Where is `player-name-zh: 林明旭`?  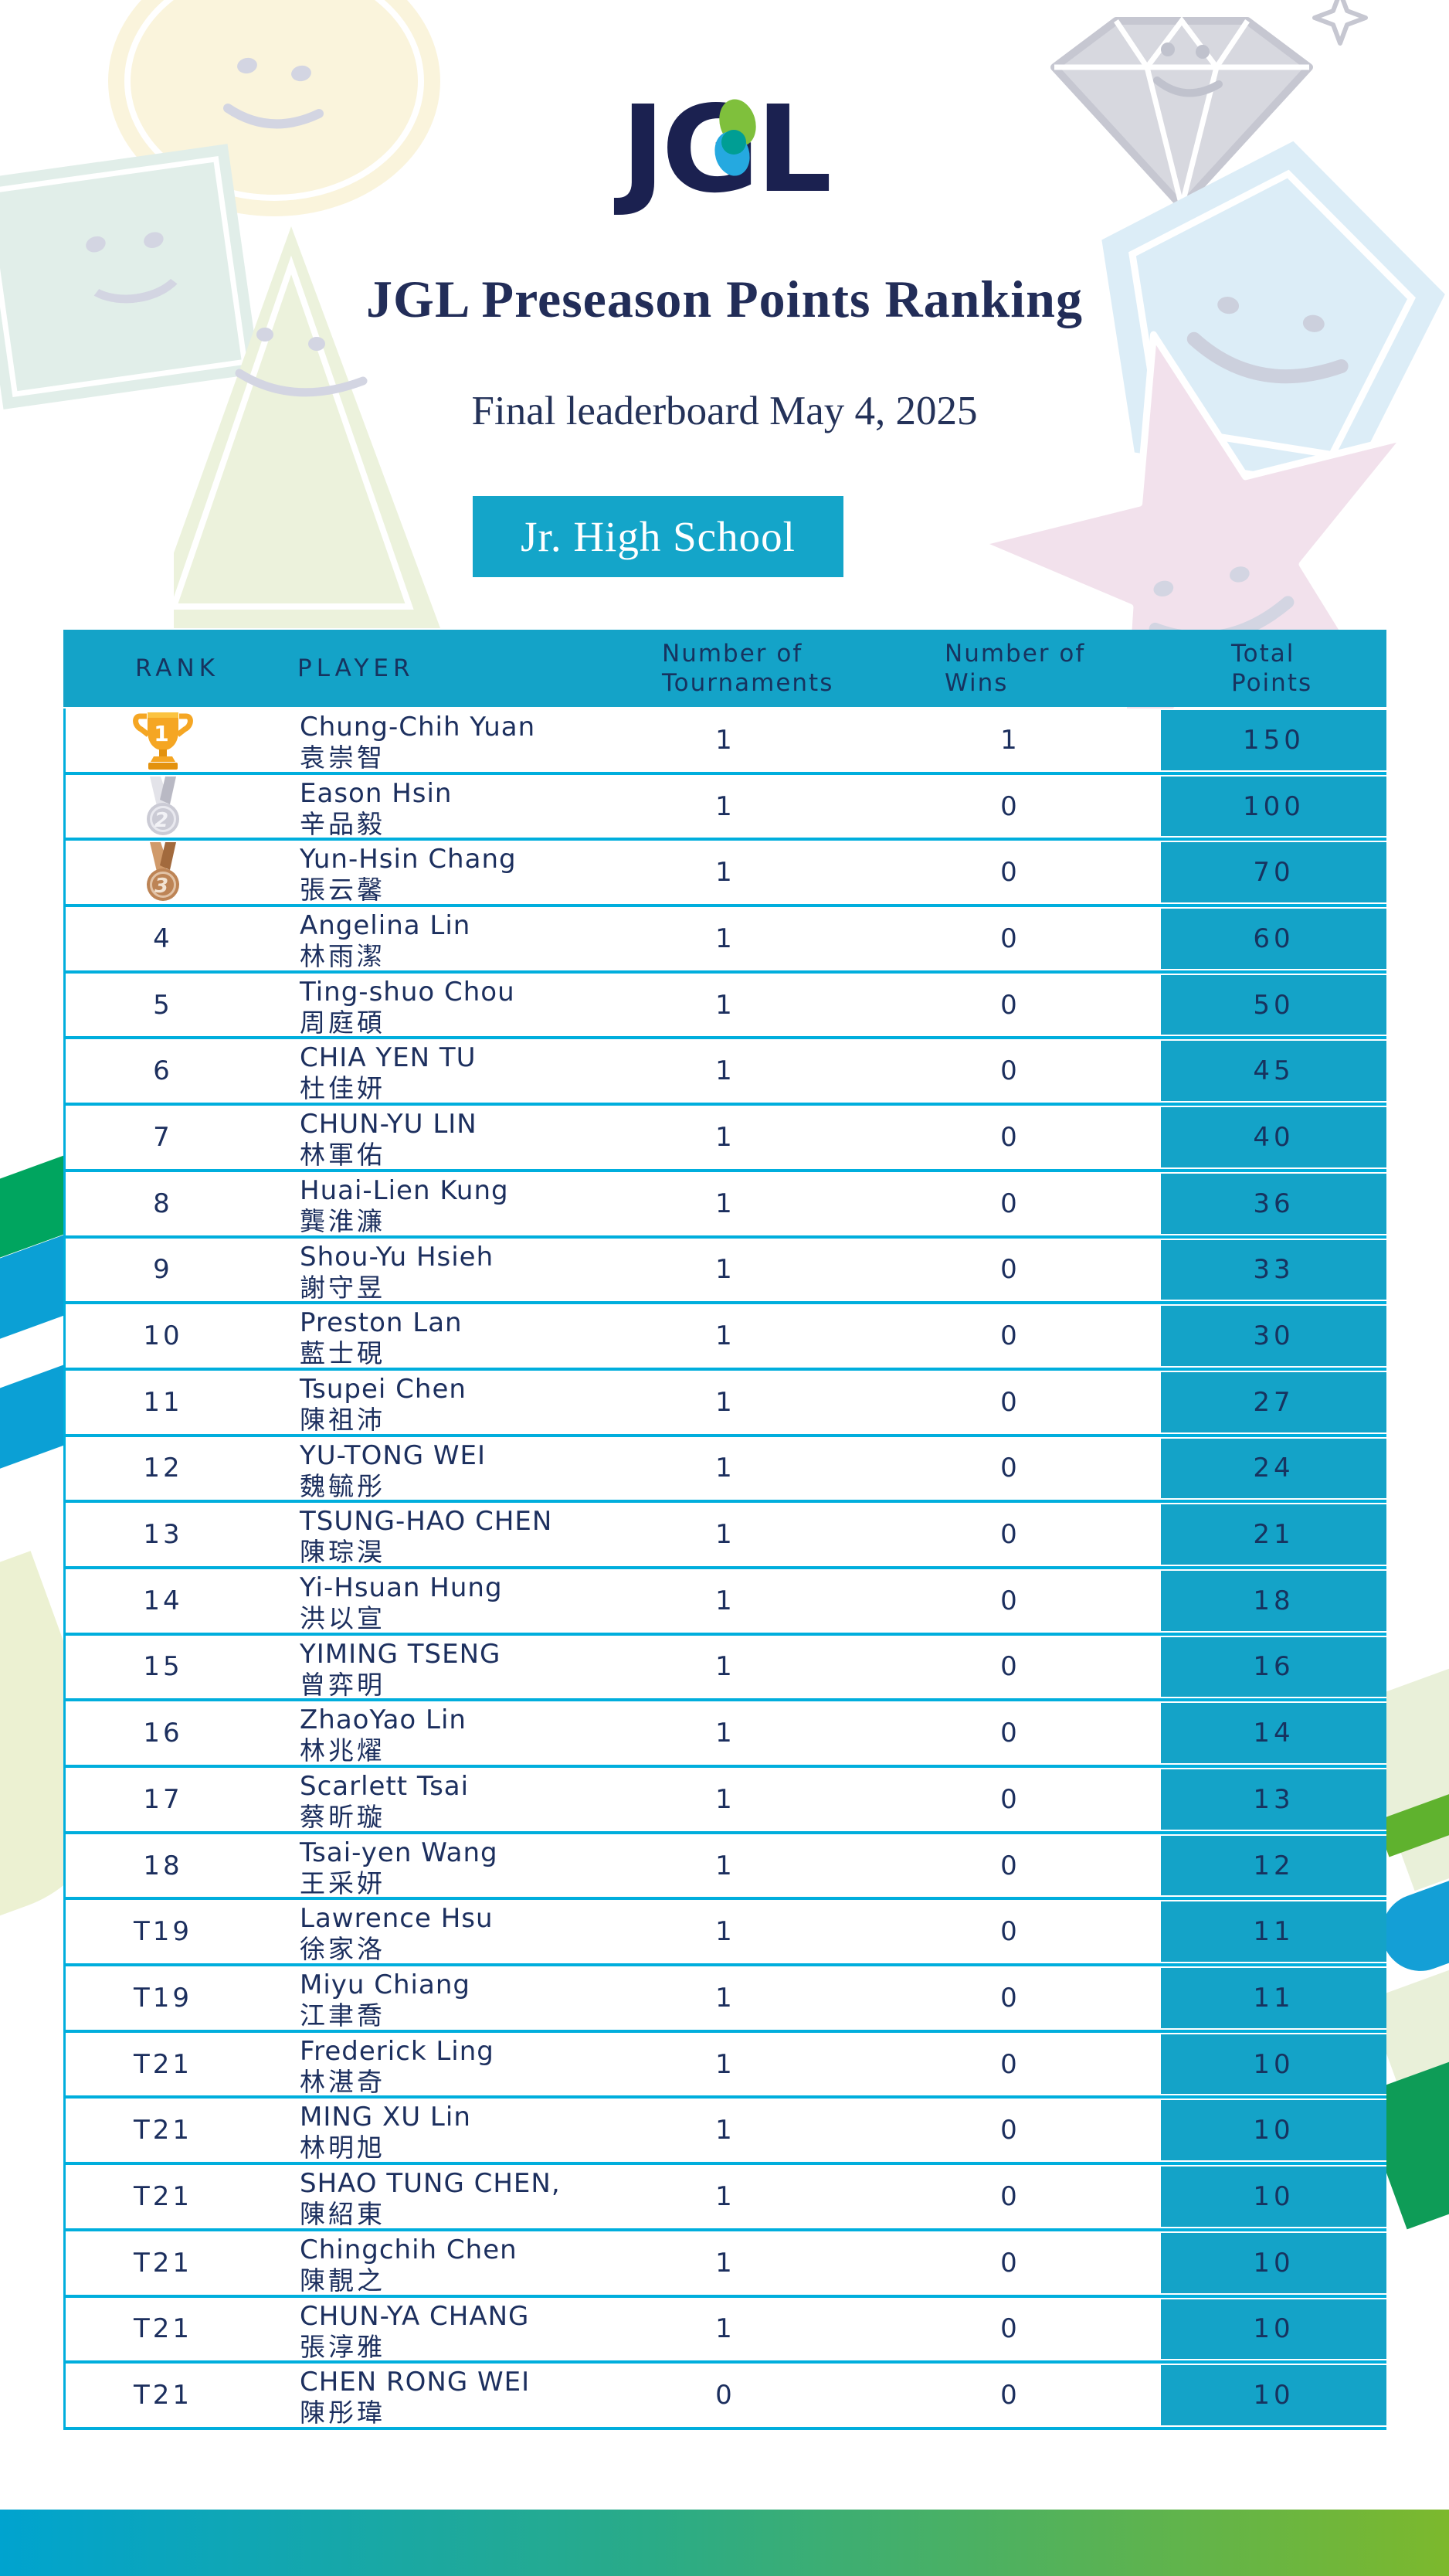 player-name-zh: 林明旭 is located at coordinates (342, 2148).